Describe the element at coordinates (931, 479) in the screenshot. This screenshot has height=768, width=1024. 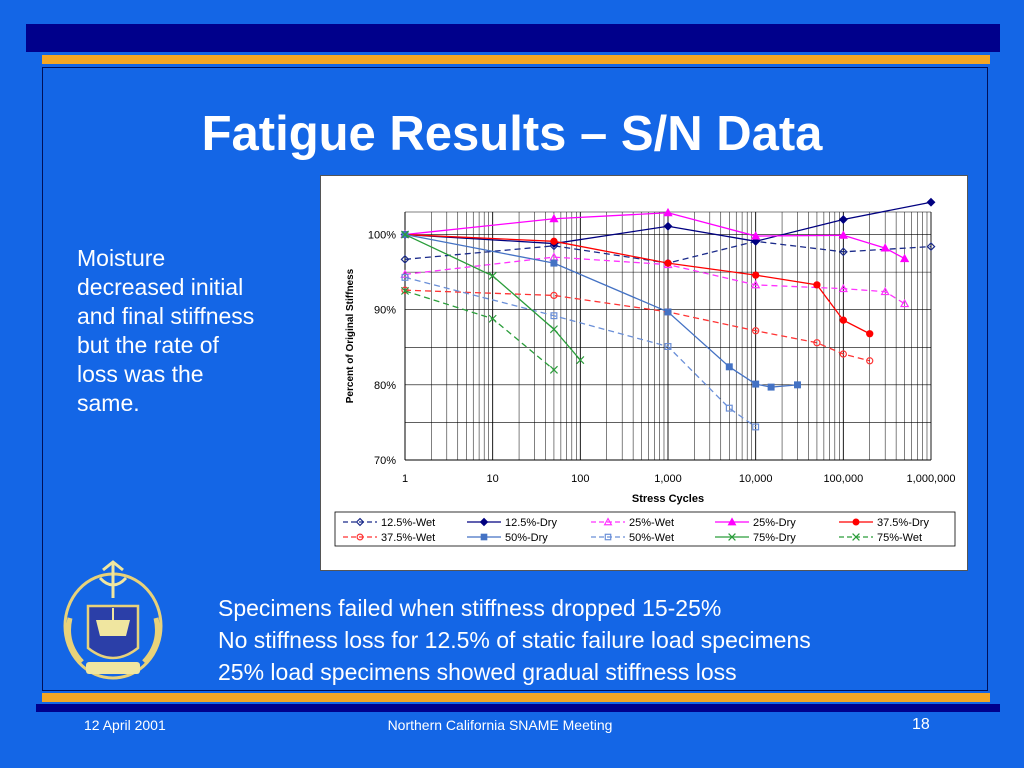
I see `x-tick-label: 1,000,000` at that location.